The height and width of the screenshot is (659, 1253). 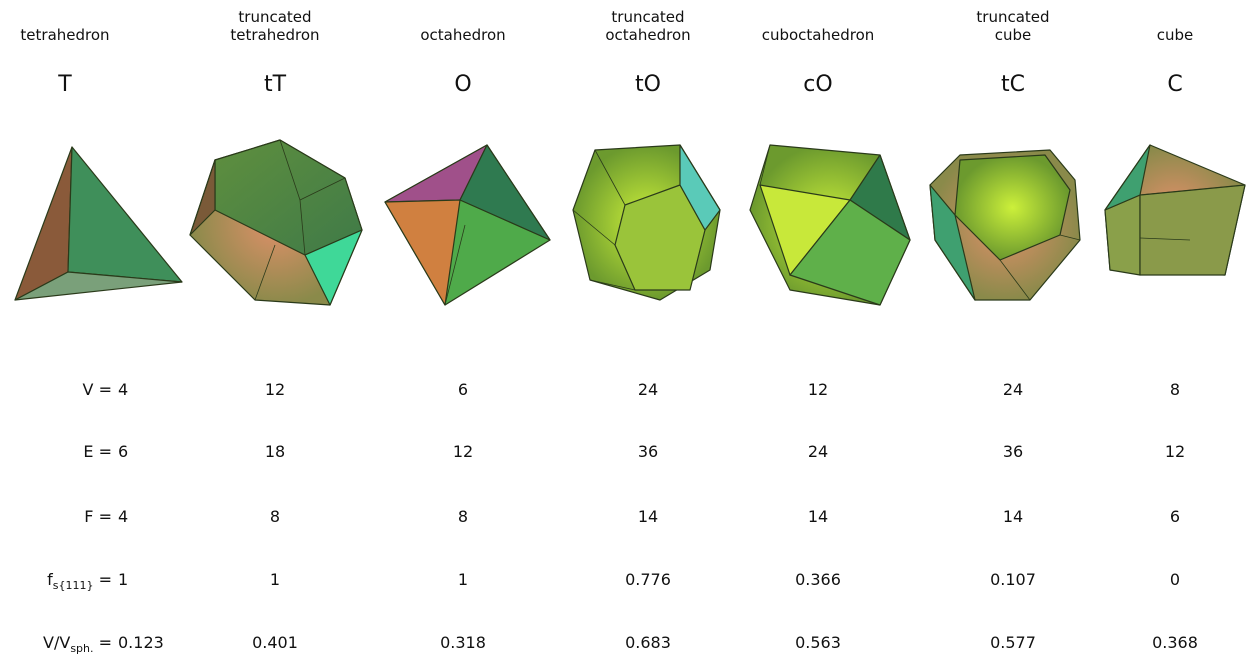 I want to click on column-name: cube, so click(x=1174, y=35).